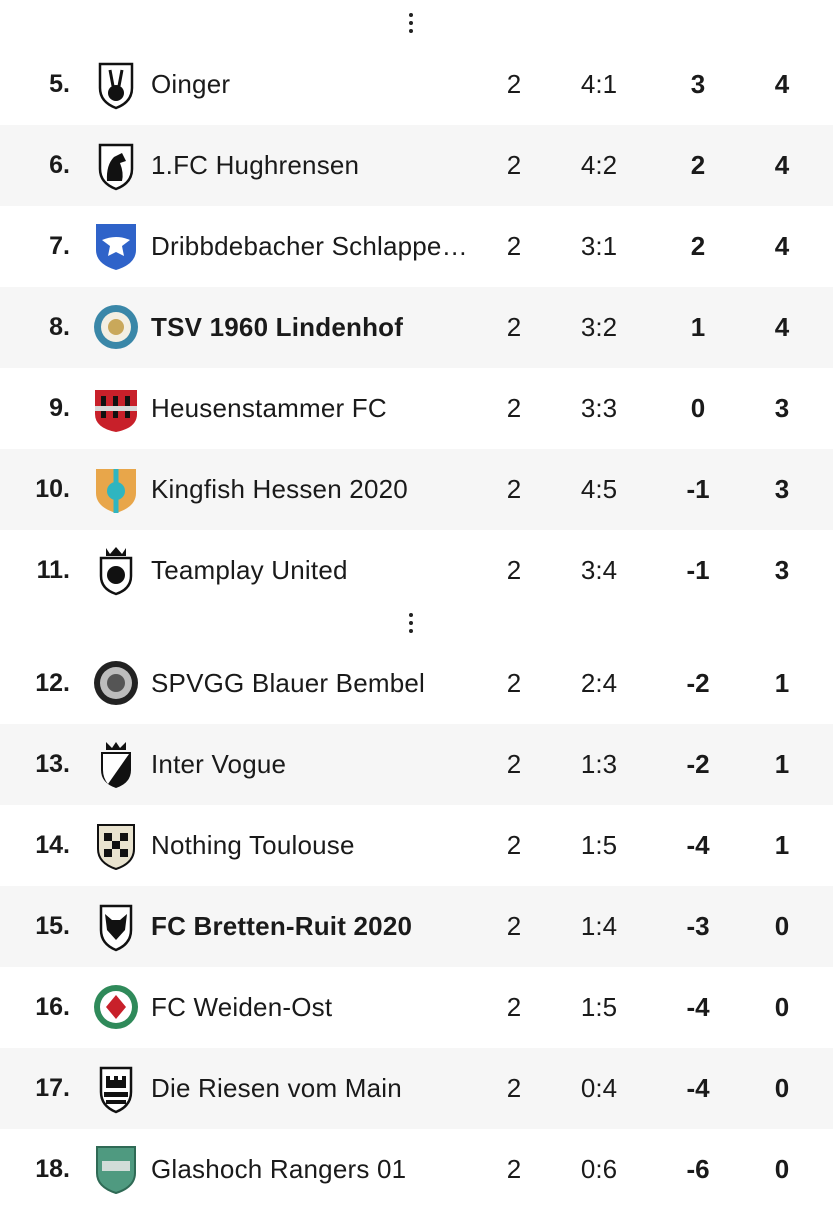 This screenshot has width=833, height=1210. What do you see at coordinates (416, 1169) in the screenshot?
I see `table-row: 18. Glashoch Rangers 01 2 0:6 -6 0` at bounding box center [416, 1169].